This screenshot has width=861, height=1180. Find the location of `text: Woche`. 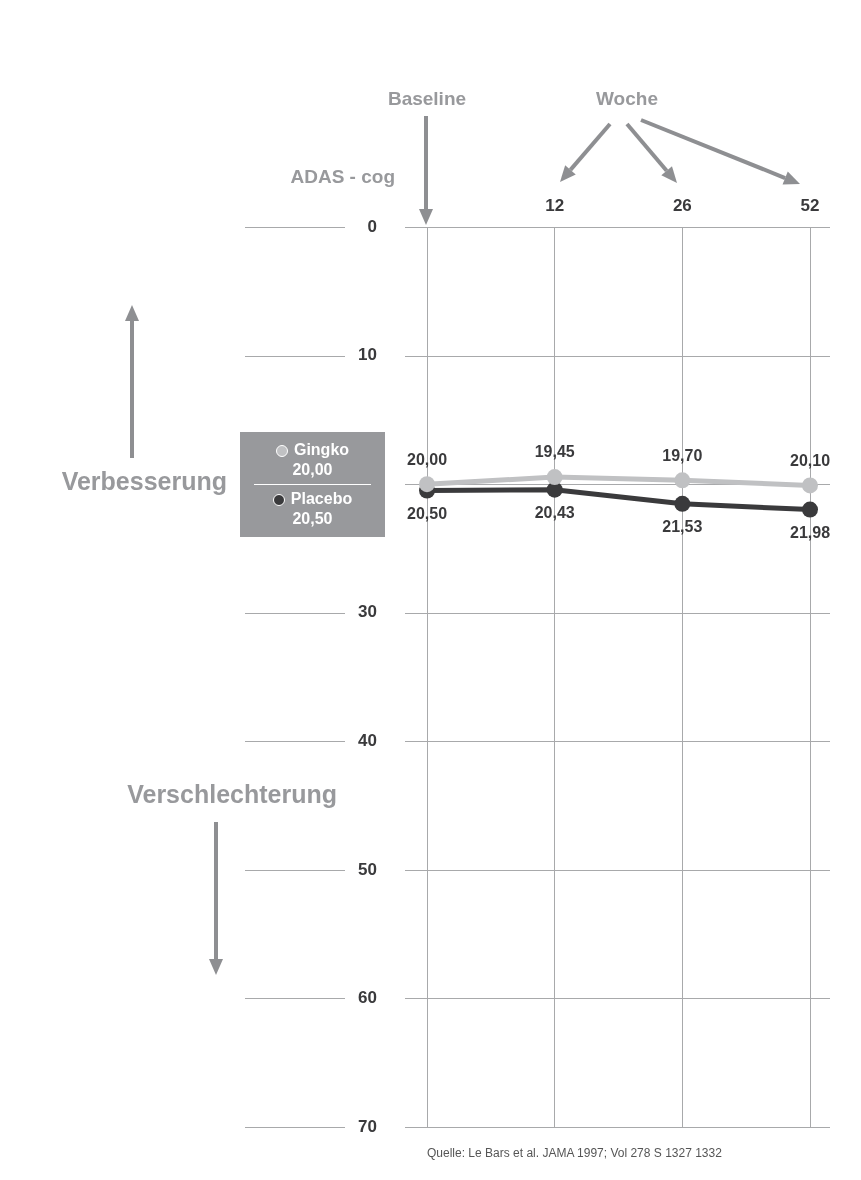

text: Woche is located at coordinates (627, 99).